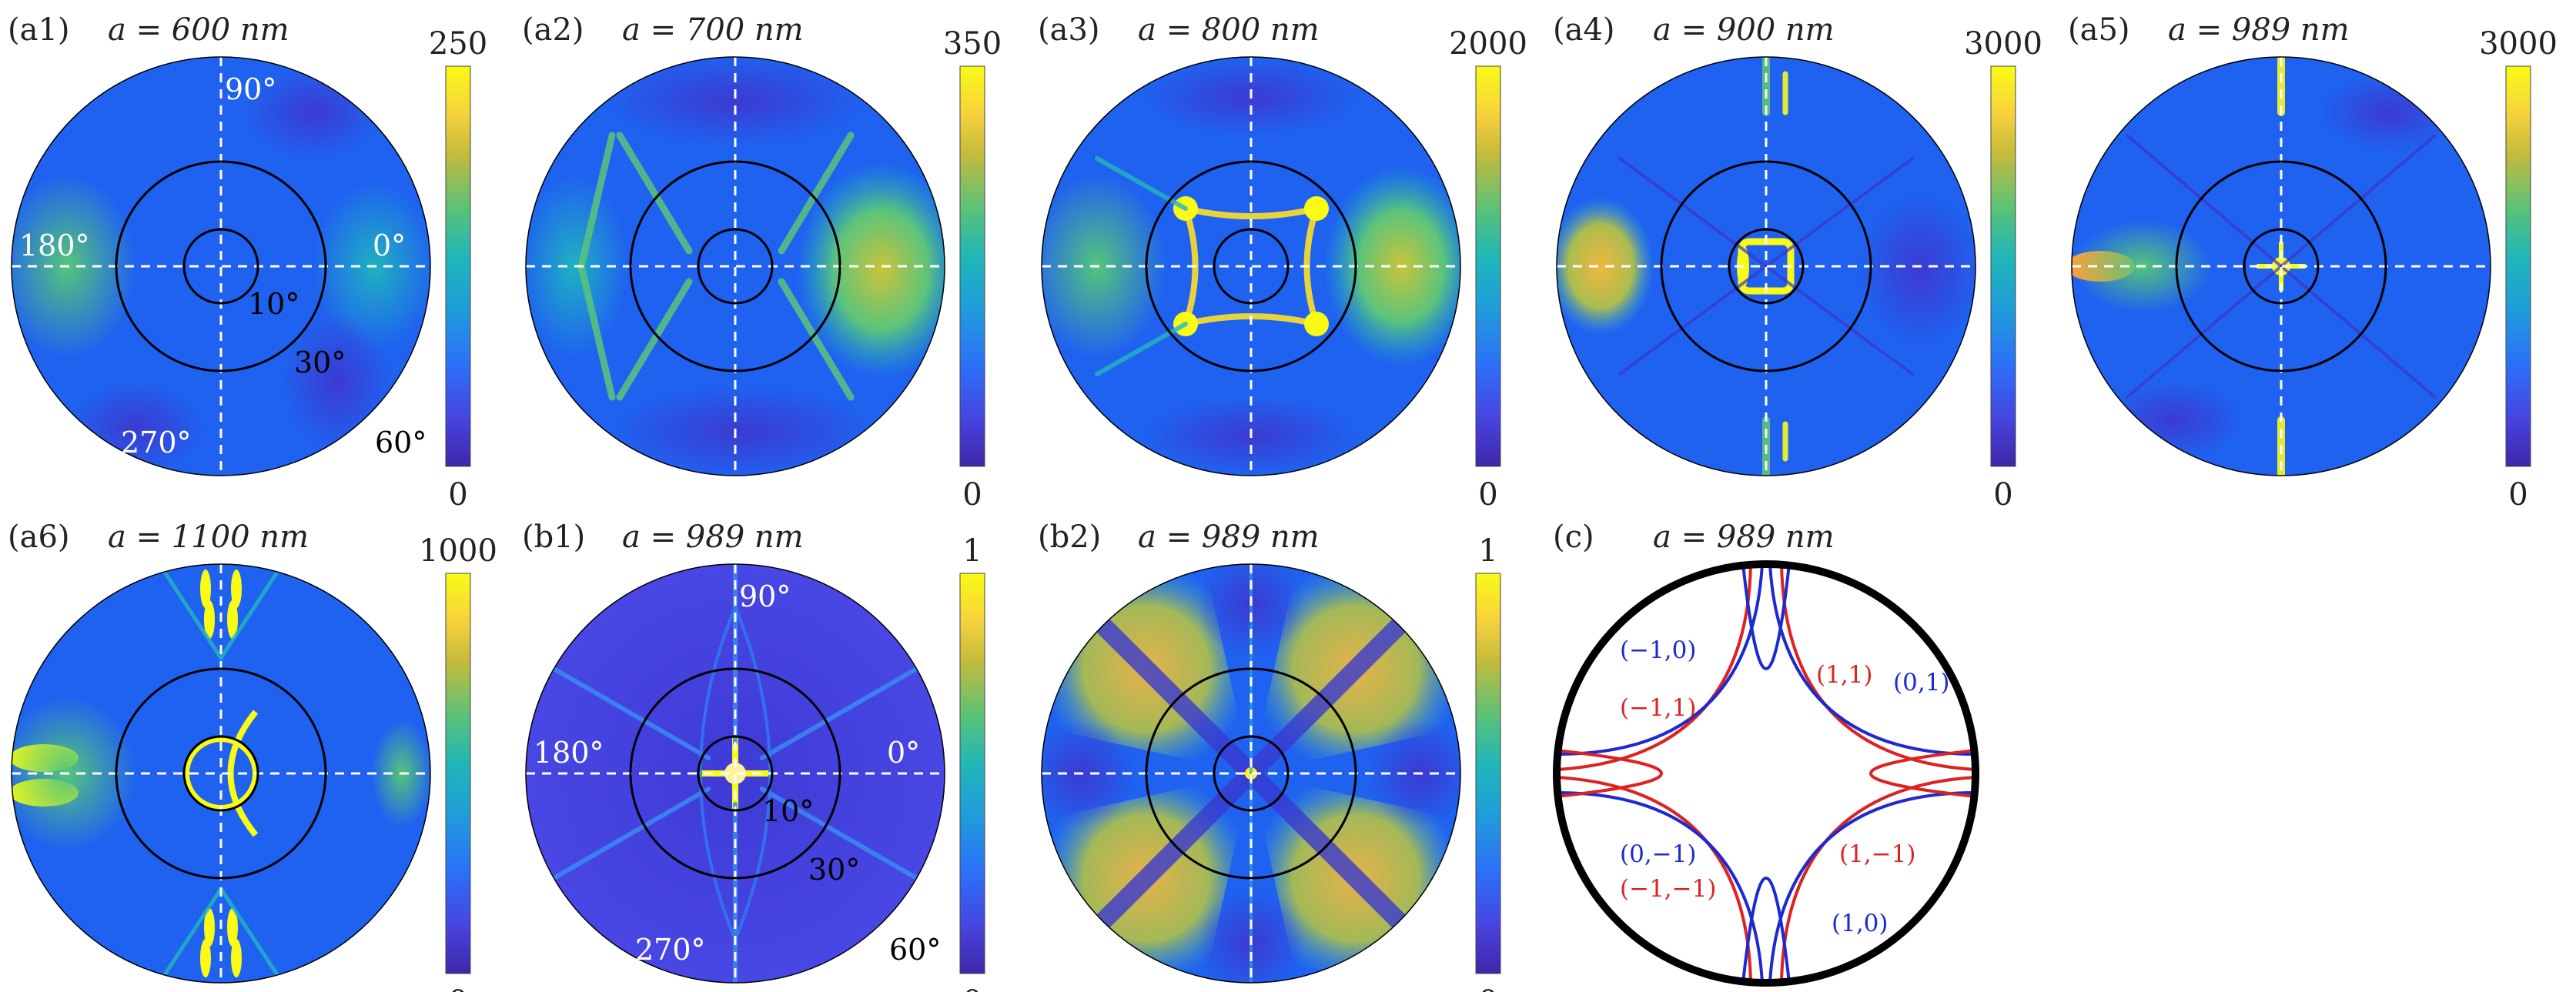 The height and width of the screenshot is (992, 2576). What do you see at coordinates (554, 537) in the screenshot?
I see `panel-label: (b1)` at bounding box center [554, 537].